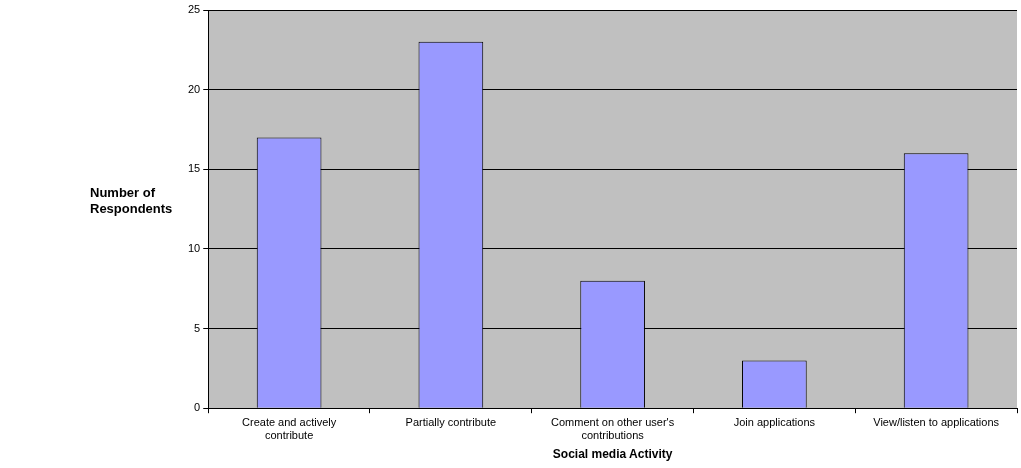 The width and height of the screenshot is (1021, 468). Describe the element at coordinates (612, 454) in the screenshot. I see `x-axis-title: Social media Activity` at that location.